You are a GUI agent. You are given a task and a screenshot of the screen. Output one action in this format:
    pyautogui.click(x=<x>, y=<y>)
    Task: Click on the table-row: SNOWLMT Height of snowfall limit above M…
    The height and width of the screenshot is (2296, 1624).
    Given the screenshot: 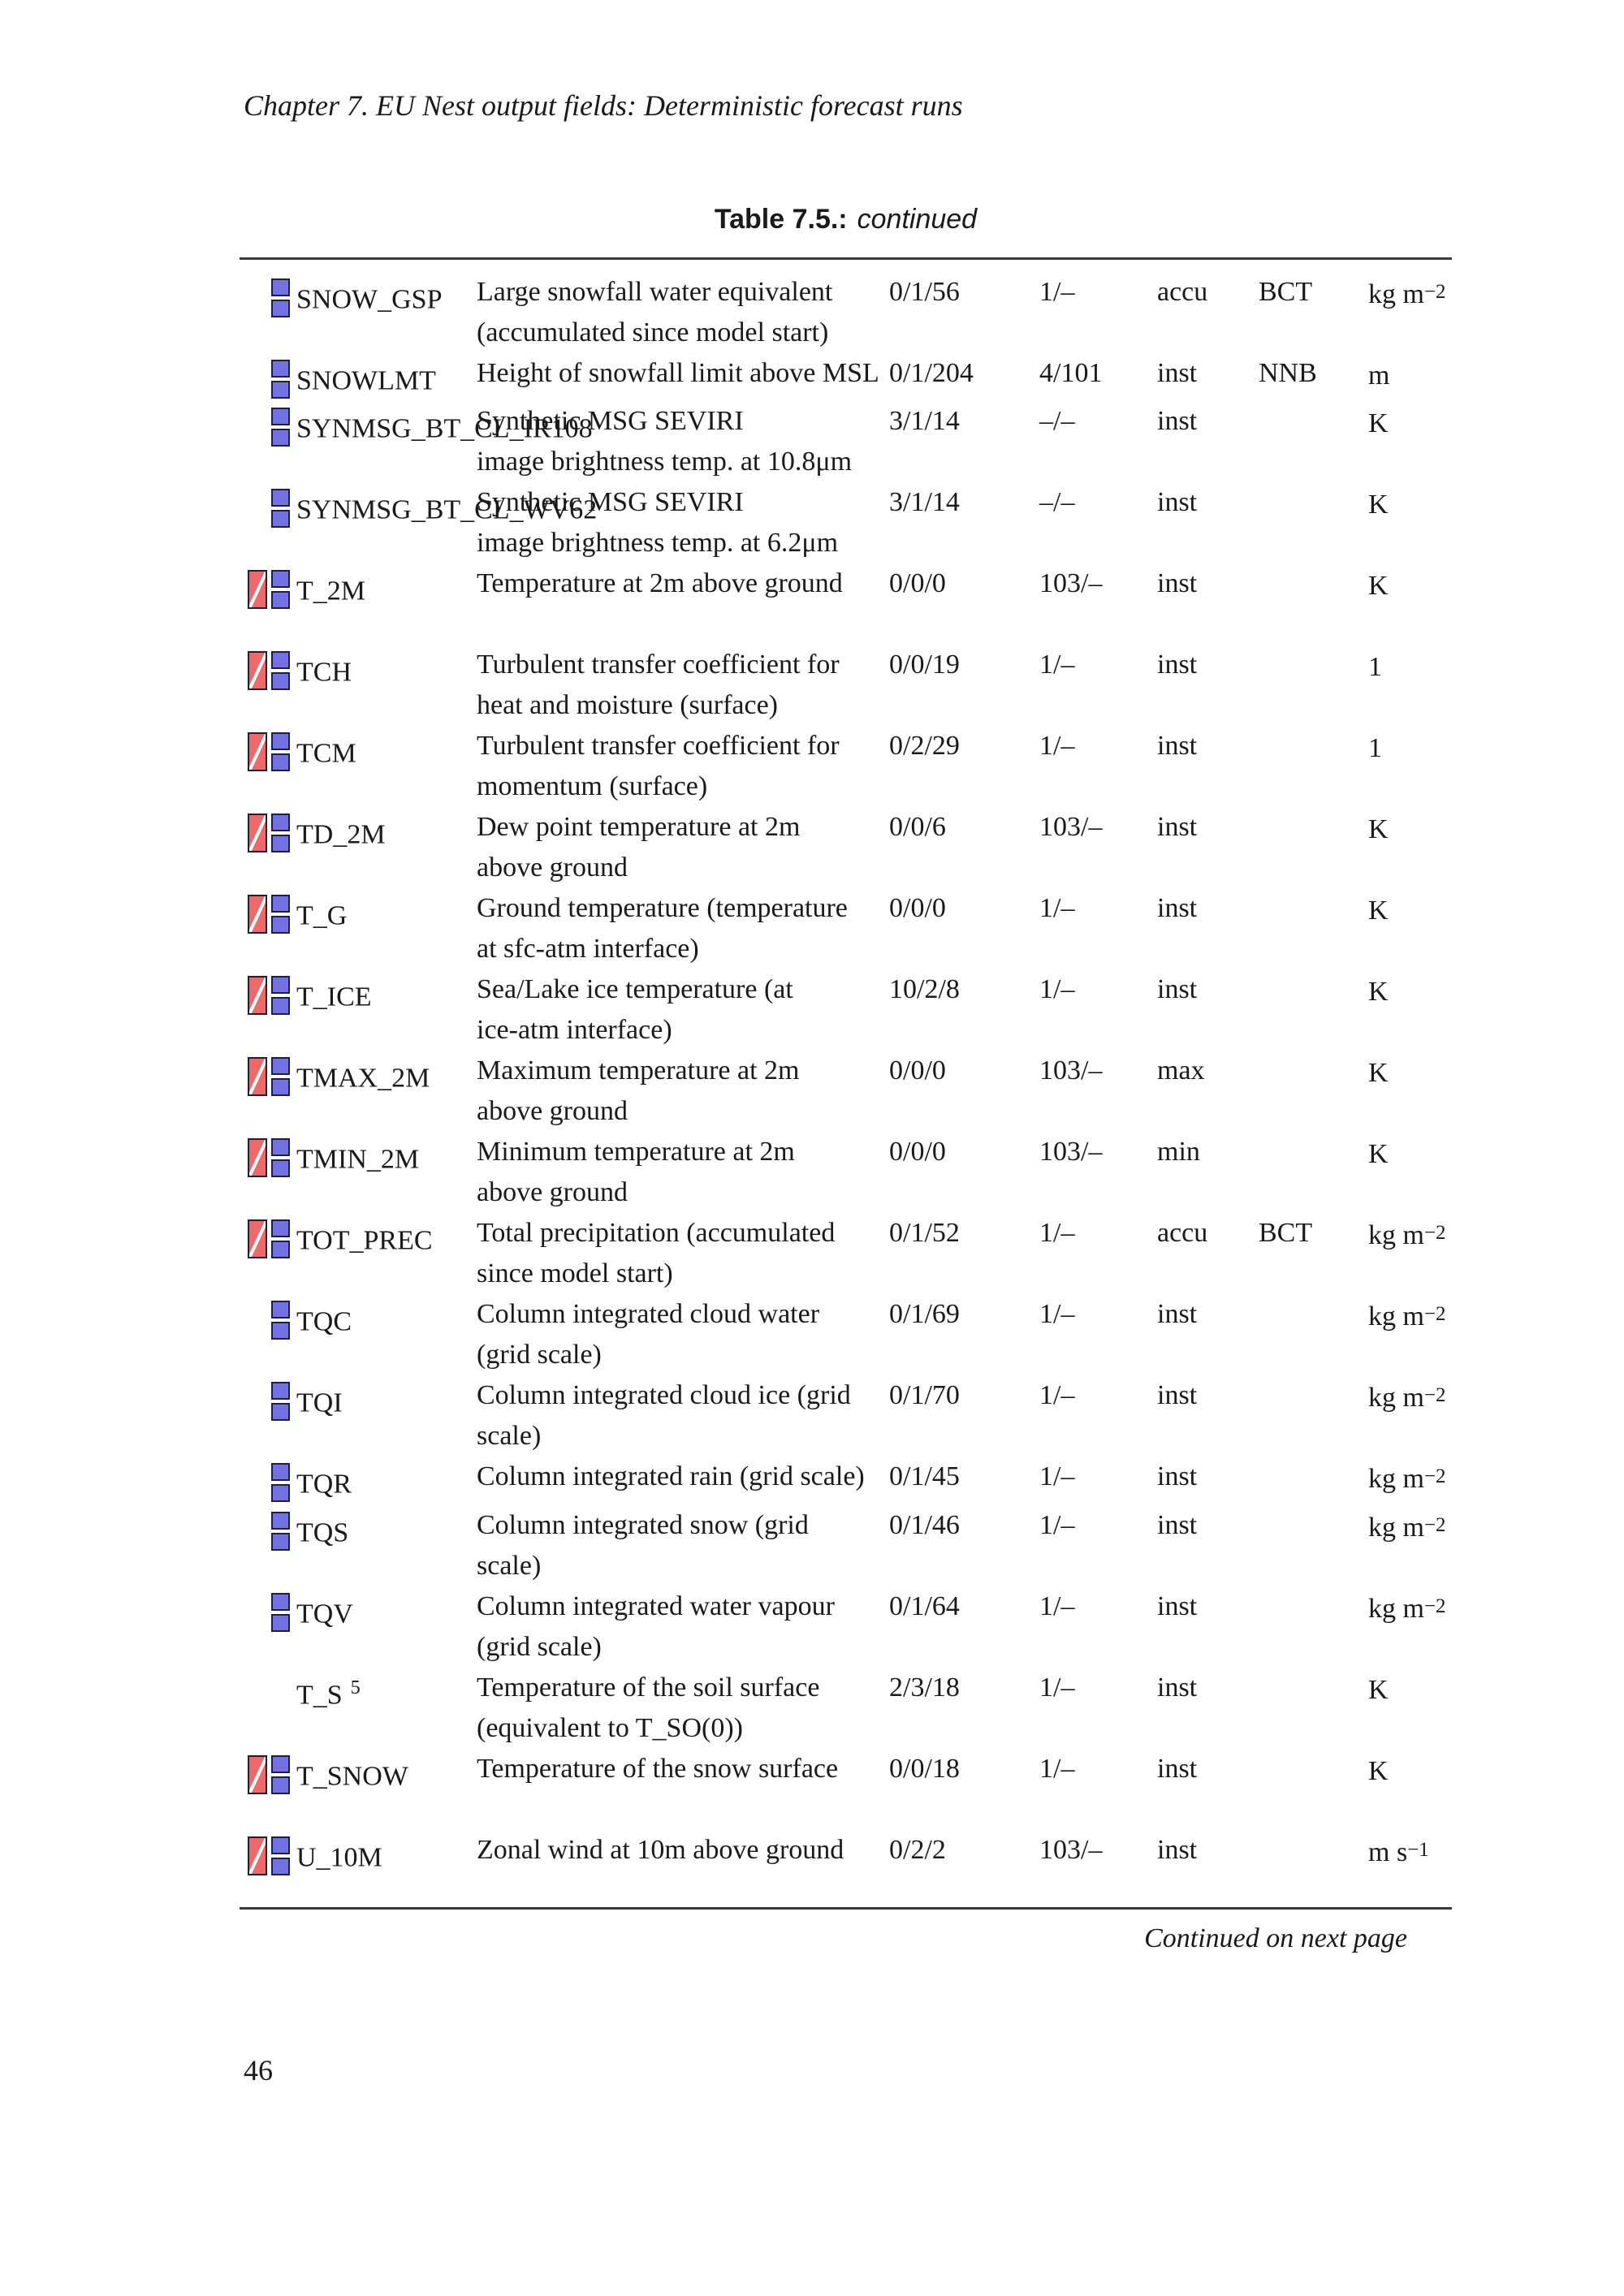 What is the action you would take?
    pyautogui.click(x=846, y=377)
    